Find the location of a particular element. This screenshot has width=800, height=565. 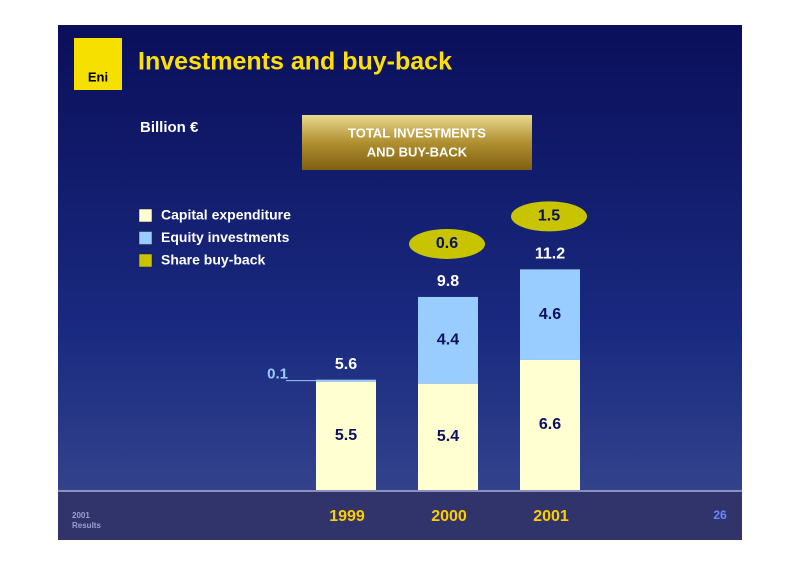

value-label: 4.6 is located at coordinates (550, 314).